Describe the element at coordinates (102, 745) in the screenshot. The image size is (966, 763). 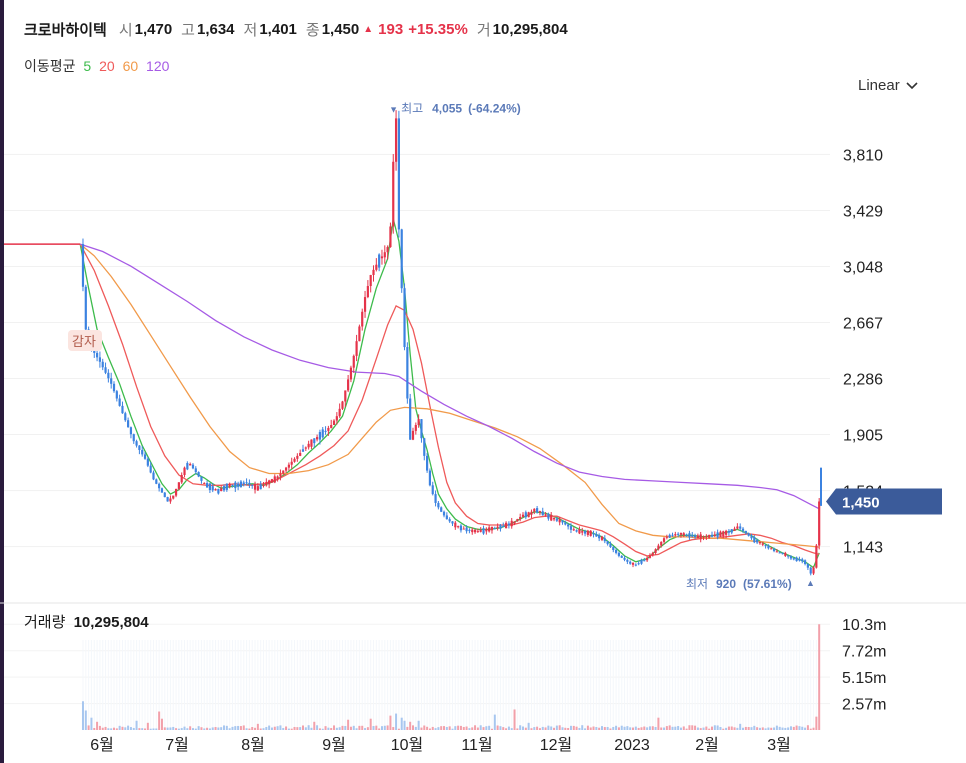
I see `time-tick-label: 6월` at that location.